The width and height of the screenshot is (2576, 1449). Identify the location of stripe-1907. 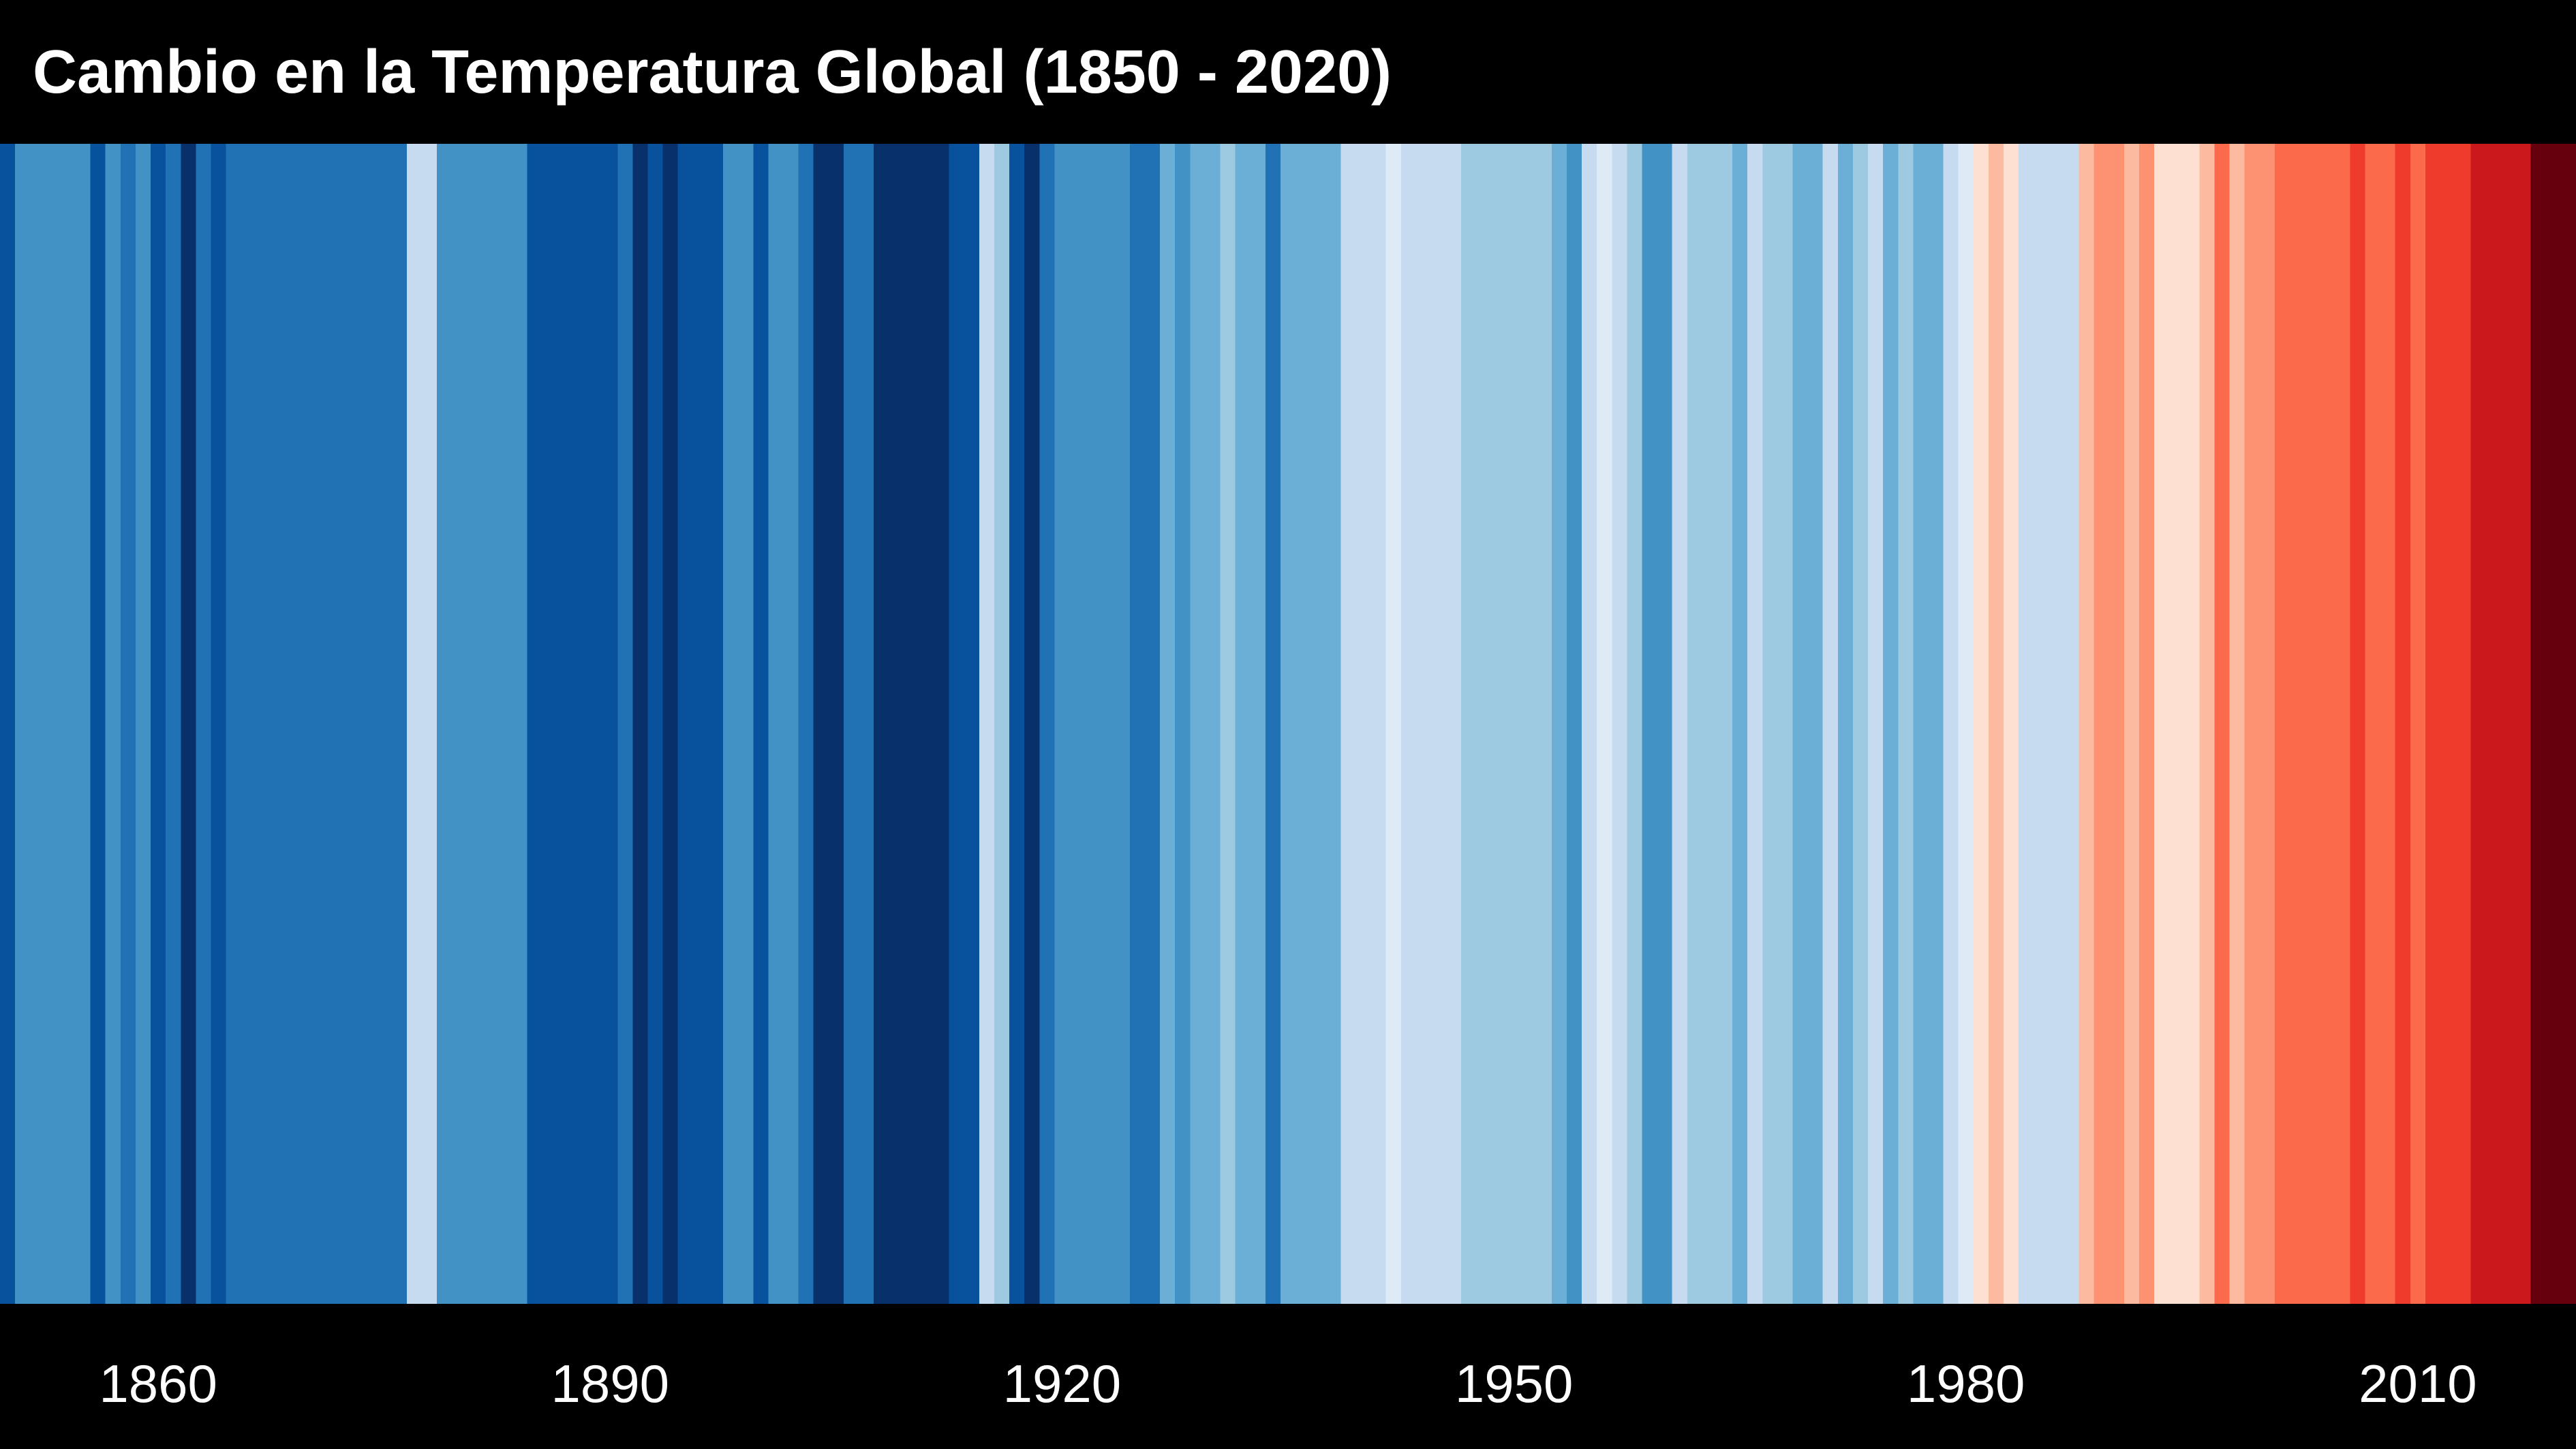
(867, 724).